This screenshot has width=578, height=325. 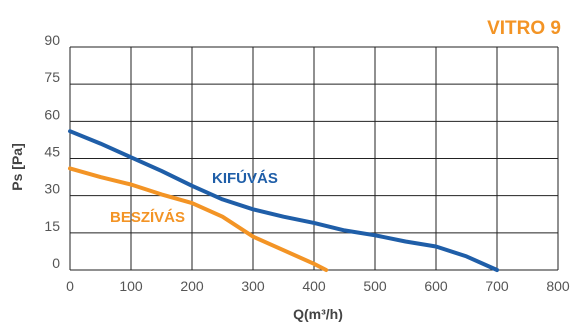 I want to click on x-tick-label: 200, so click(x=192, y=286).